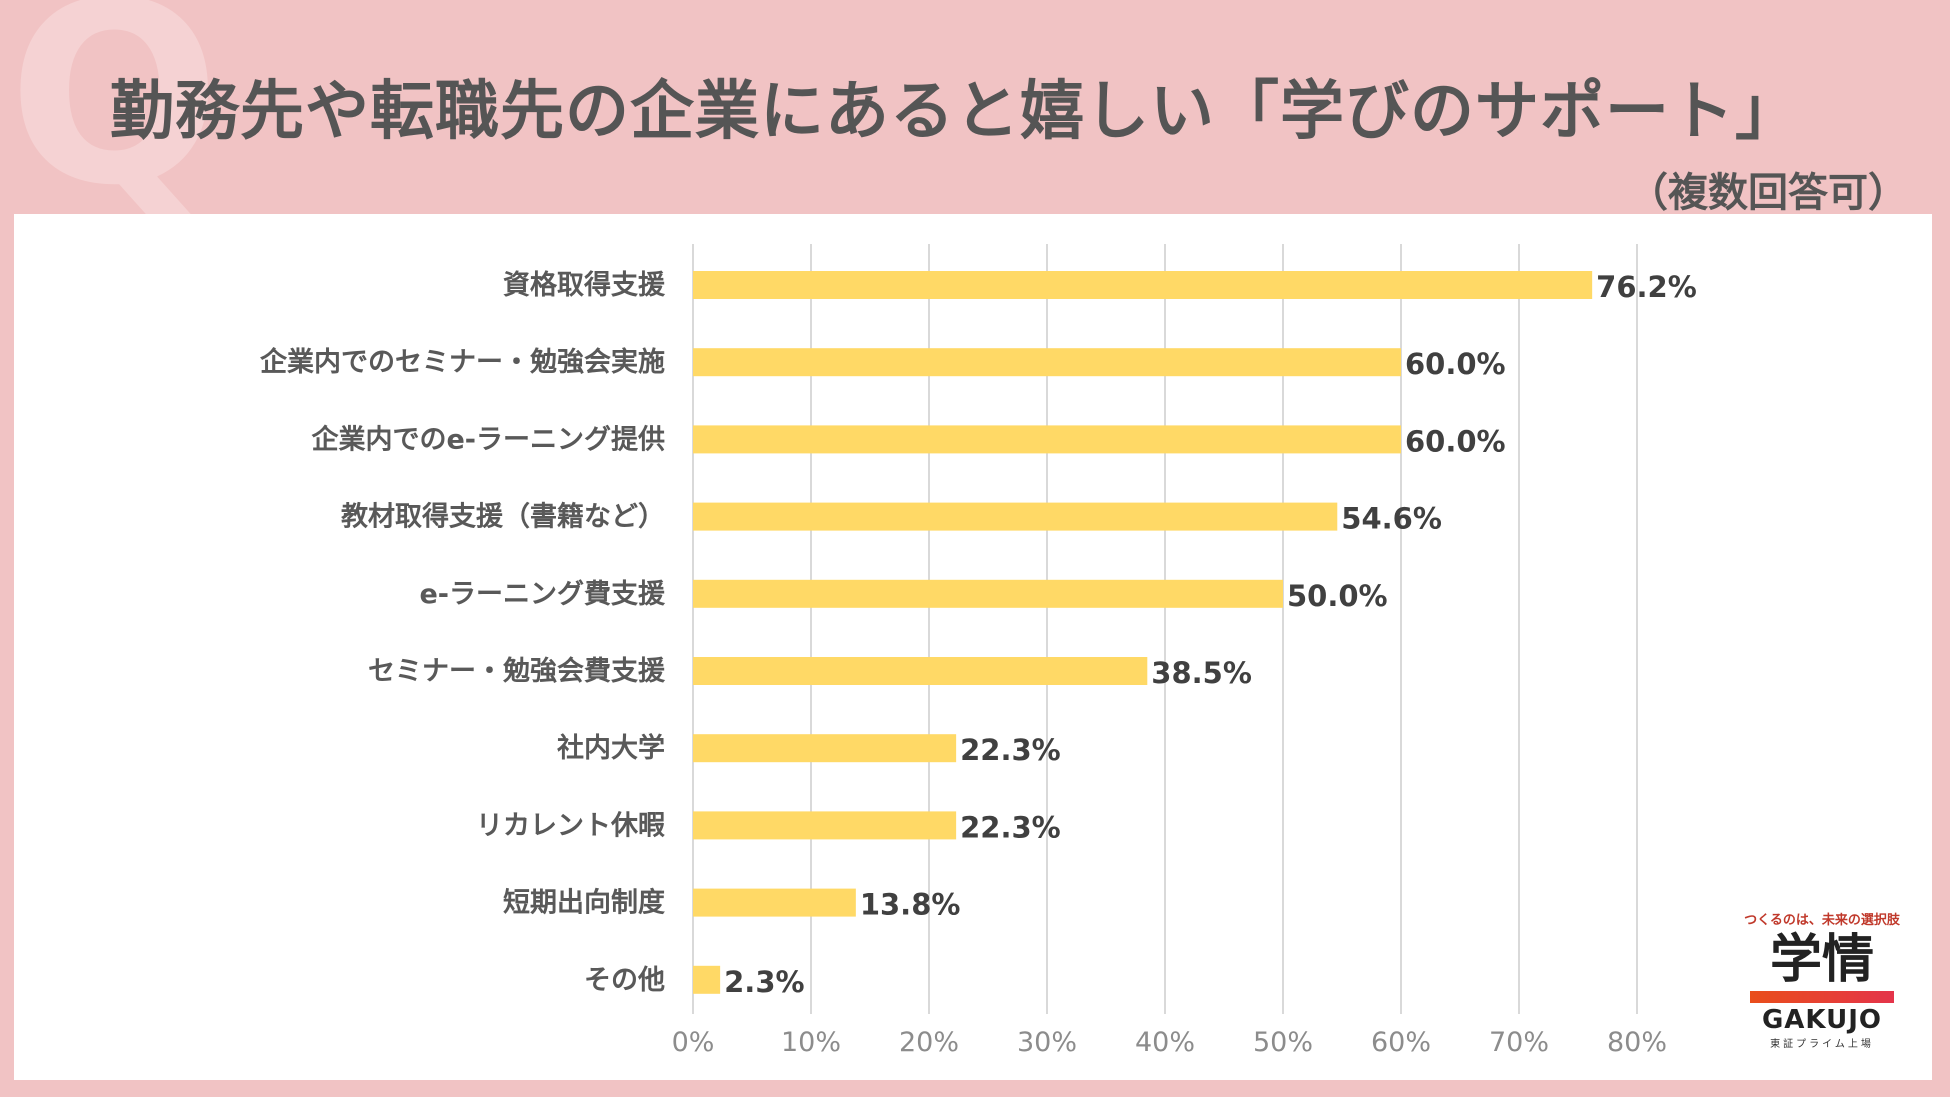 The width and height of the screenshot is (1950, 1097). Describe the element at coordinates (1821, 959) in the screenshot. I see `logo-kanji: 学情` at that location.